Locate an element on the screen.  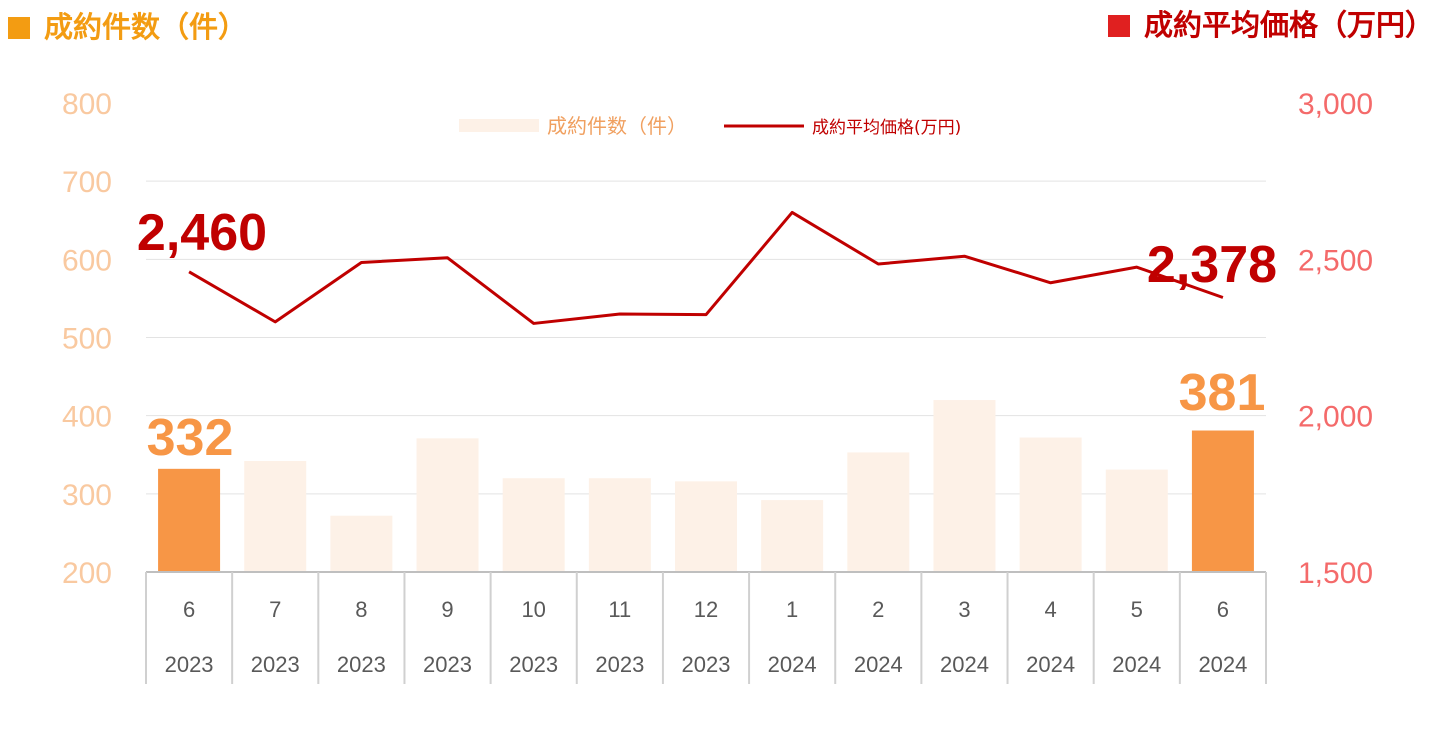
left-tick-label: 400 is located at coordinates (87, 417).